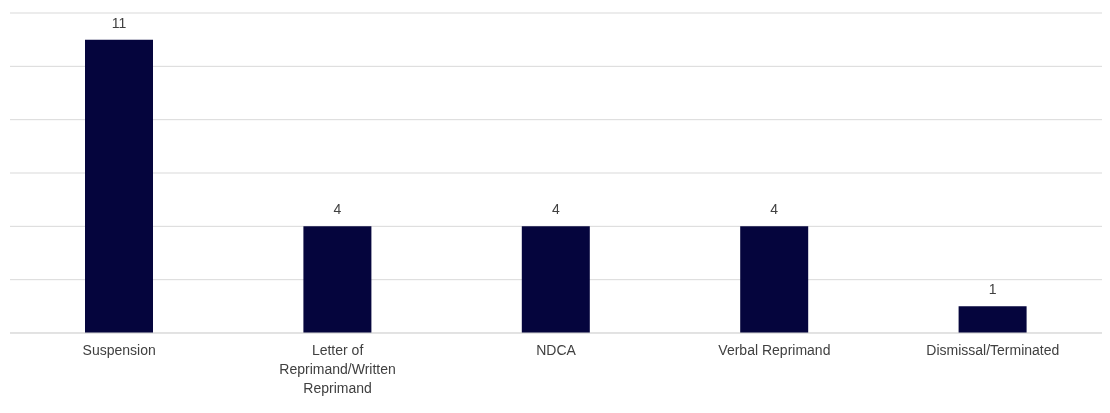 The width and height of the screenshot is (1110, 413). What do you see at coordinates (556, 350) in the screenshot?
I see `x-tick-label: NDCA` at bounding box center [556, 350].